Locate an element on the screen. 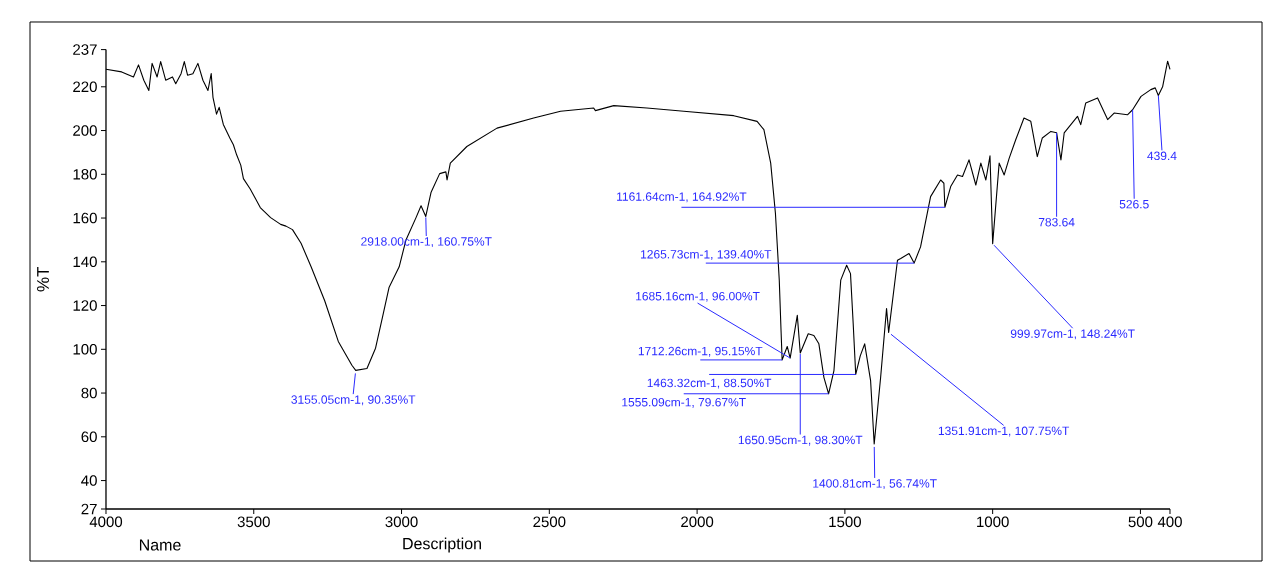 This screenshot has height=565, width=1271. x-tick-label: 1500 is located at coordinates (845, 522).